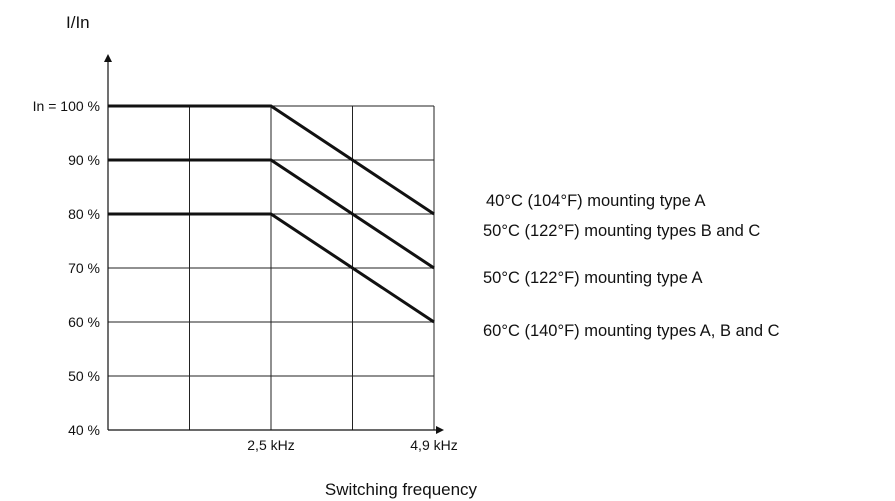 This screenshot has width=895, height=501. I want to click on y-tick-label: 60 %, so click(84, 322).